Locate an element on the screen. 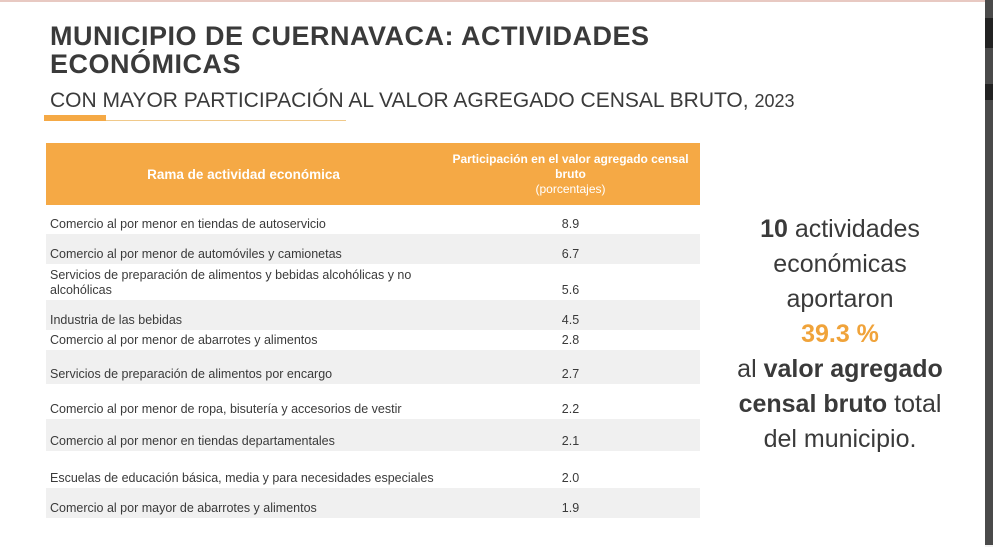 The image size is (993, 547). summary-line-6-rest: total is located at coordinates (914, 404).